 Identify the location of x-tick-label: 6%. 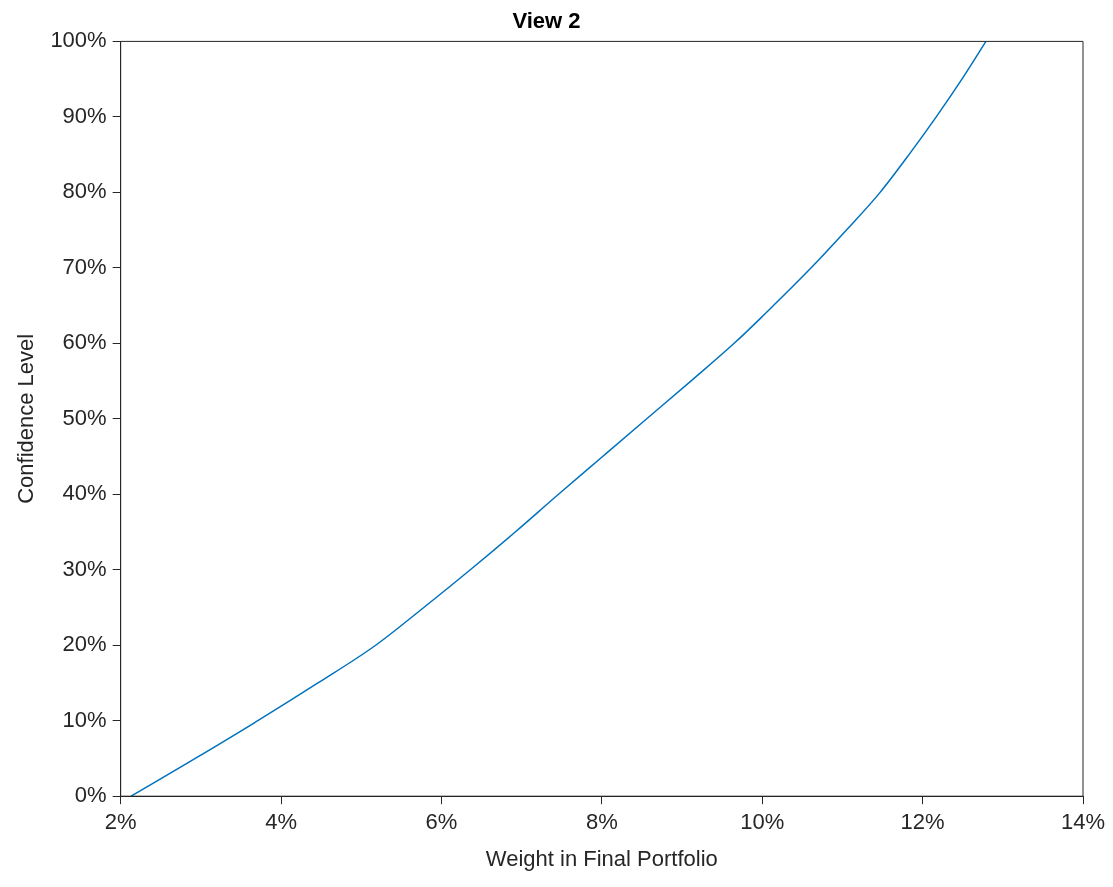
(441, 822).